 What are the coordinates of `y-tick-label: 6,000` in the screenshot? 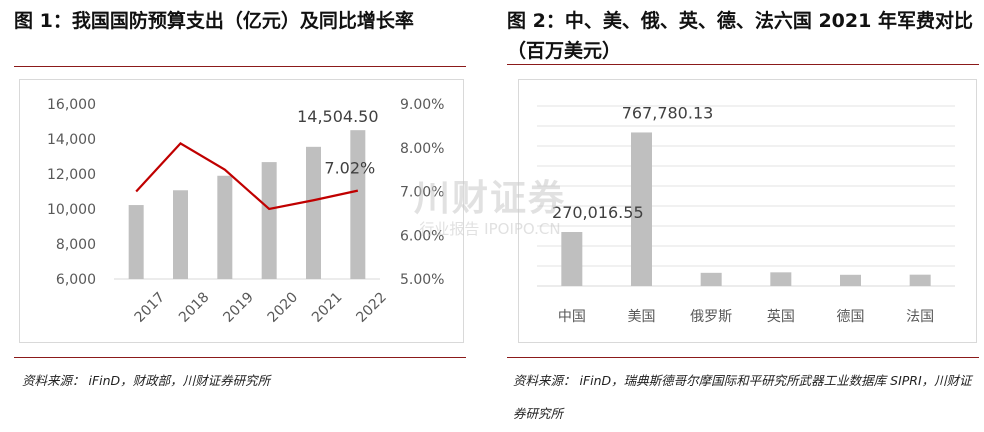 It's located at (76, 280).